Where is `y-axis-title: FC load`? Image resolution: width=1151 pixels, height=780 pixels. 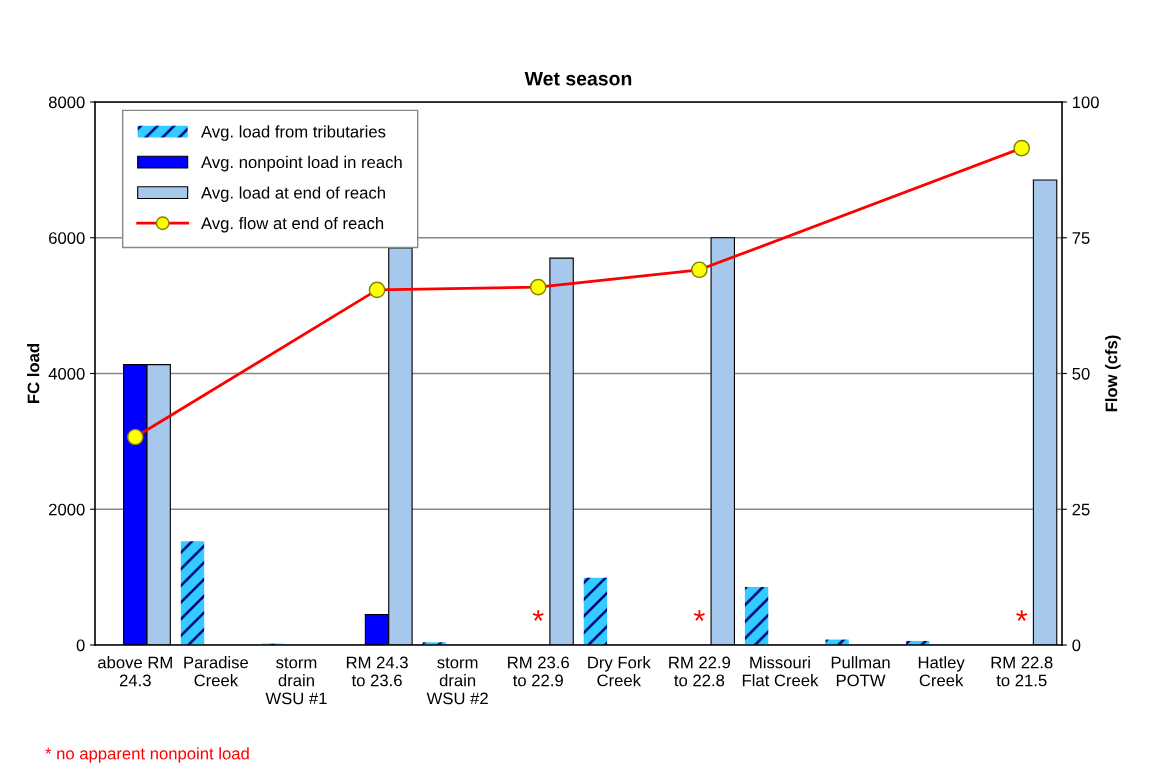 y-axis-title: FC load is located at coordinates (33, 373).